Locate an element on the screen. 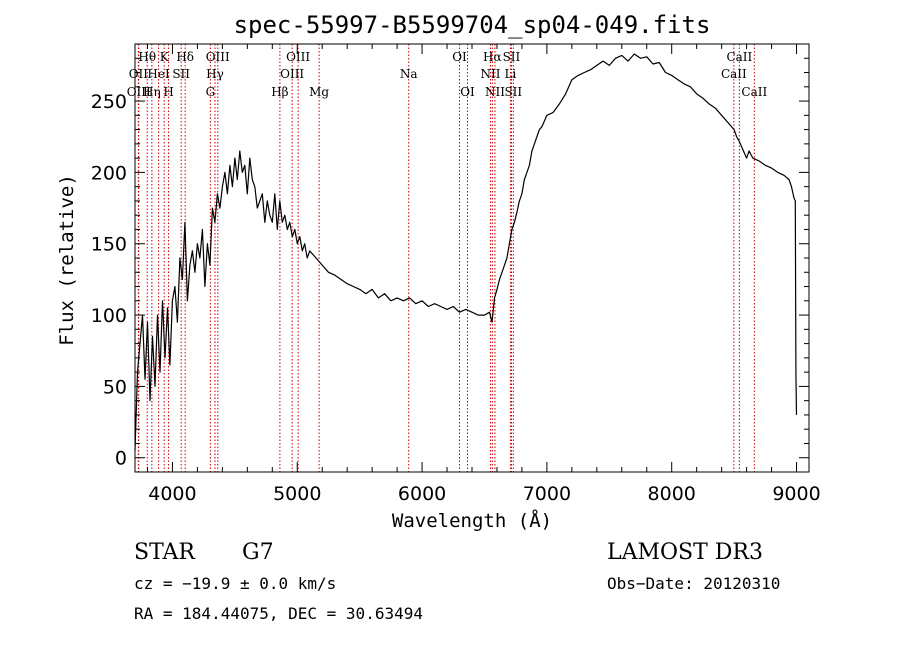 This screenshot has height=649, width=900. spectral-line-label: Na is located at coordinates (409, 74).